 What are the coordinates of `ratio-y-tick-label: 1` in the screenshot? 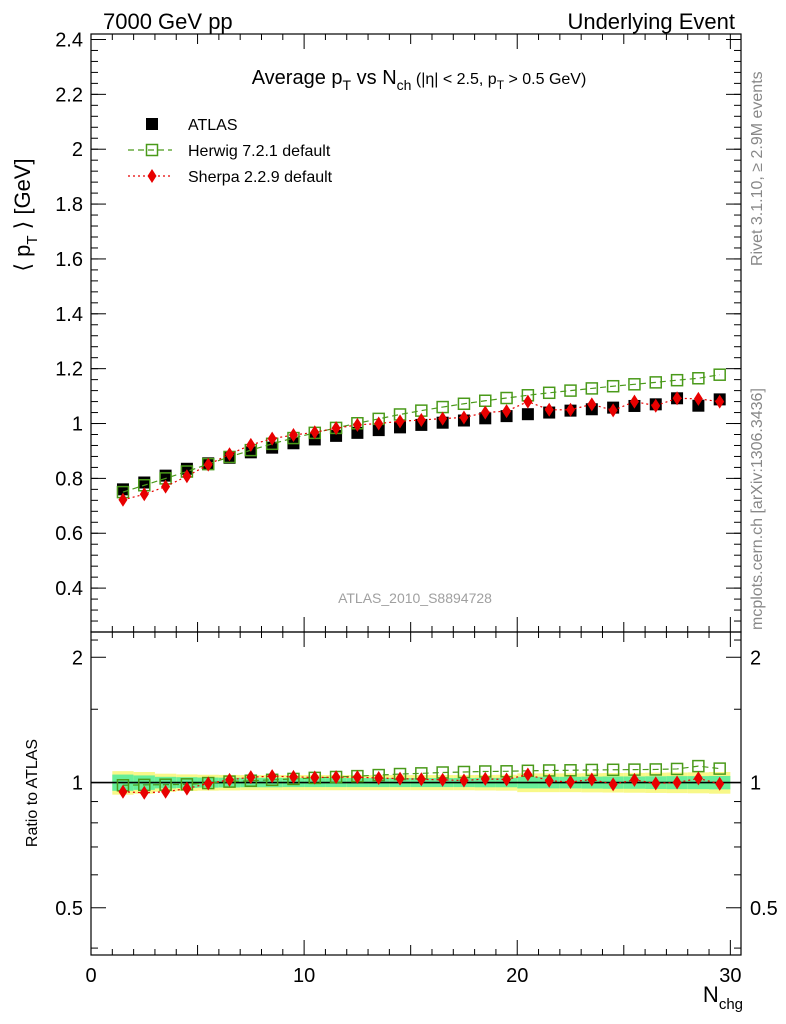 It's located at (77, 784).